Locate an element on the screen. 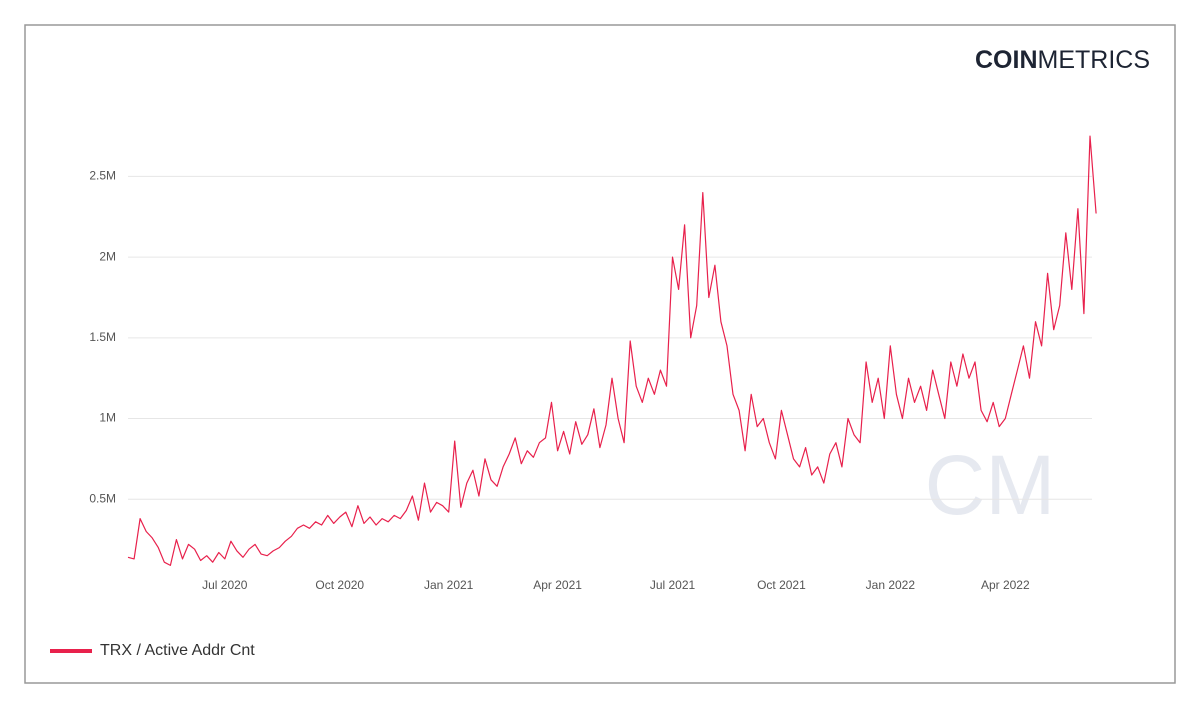 This screenshot has width=1200, height=713. legend-label: TRX / Active Addr Cnt is located at coordinates (177, 650).